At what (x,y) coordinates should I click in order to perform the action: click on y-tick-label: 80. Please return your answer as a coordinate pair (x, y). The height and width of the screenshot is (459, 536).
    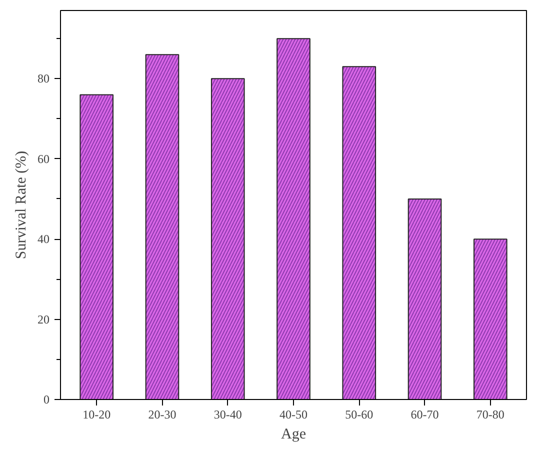
    Looking at the image, I should click on (44, 79).